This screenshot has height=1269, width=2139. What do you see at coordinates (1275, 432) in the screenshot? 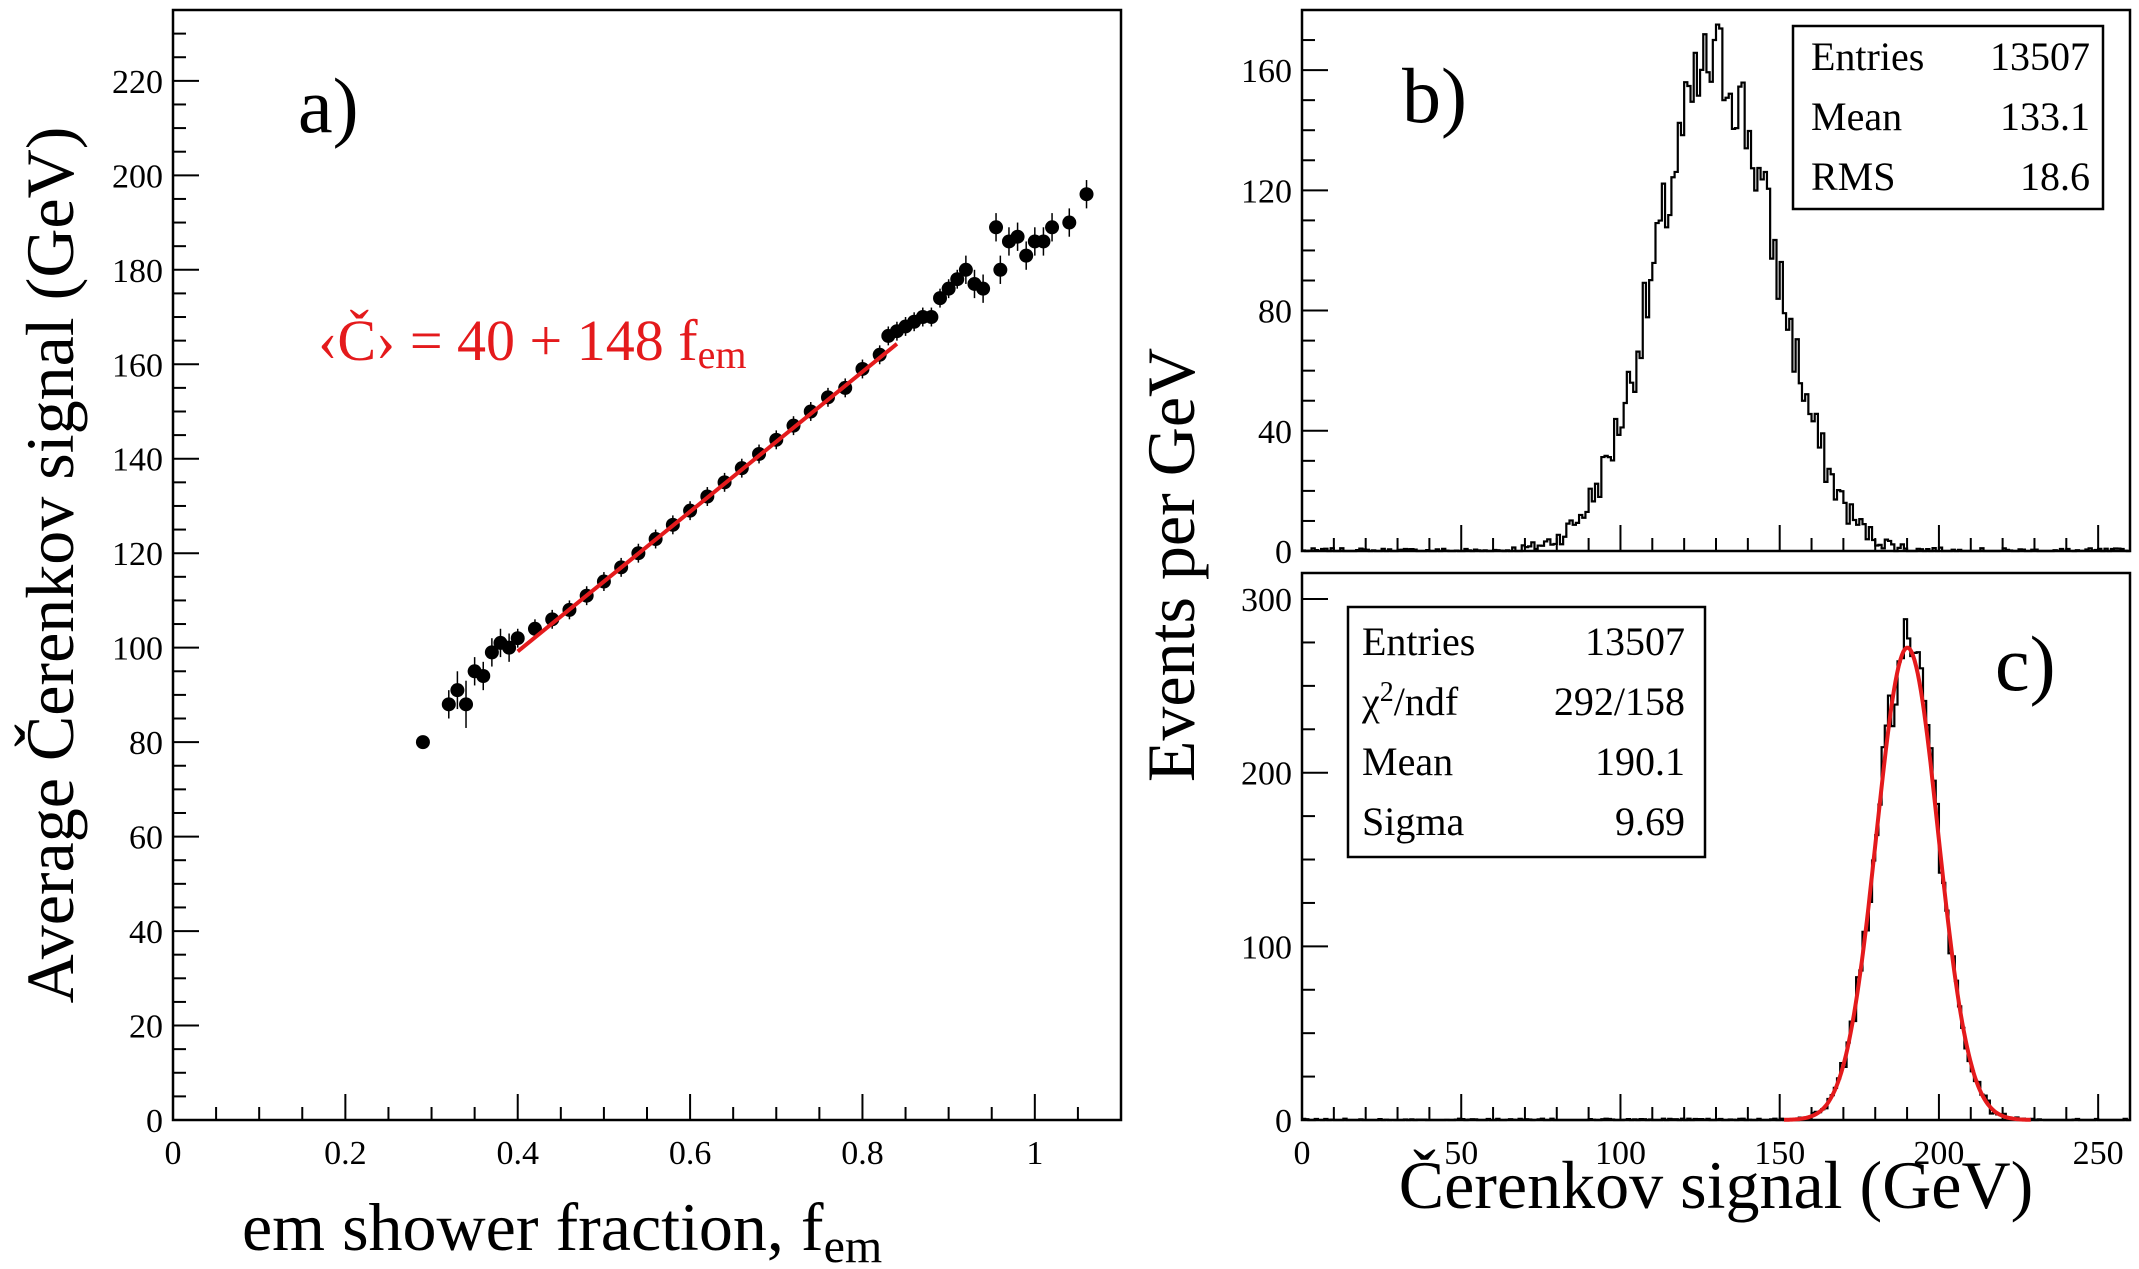
I see `panel-b-y-tick-label: 40` at bounding box center [1275, 432].